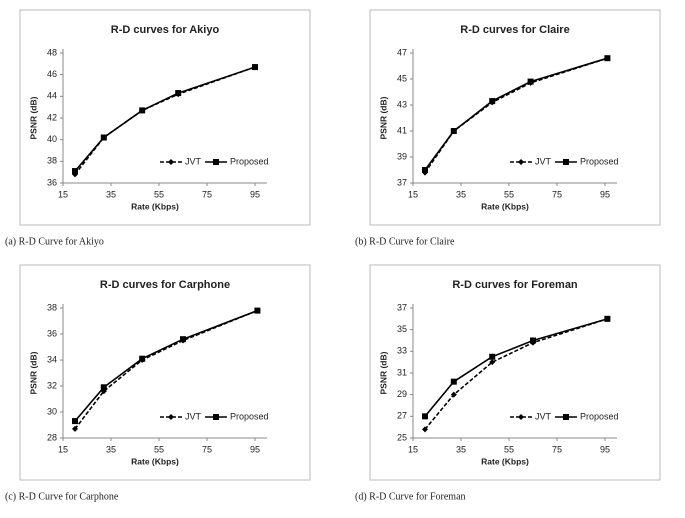 This screenshot has height=518, width=685. What do you see at coordinates (514, 30) in the screenshot?
I see `chart-title: R-D curves for Claire` at bounding box center [514, 30].